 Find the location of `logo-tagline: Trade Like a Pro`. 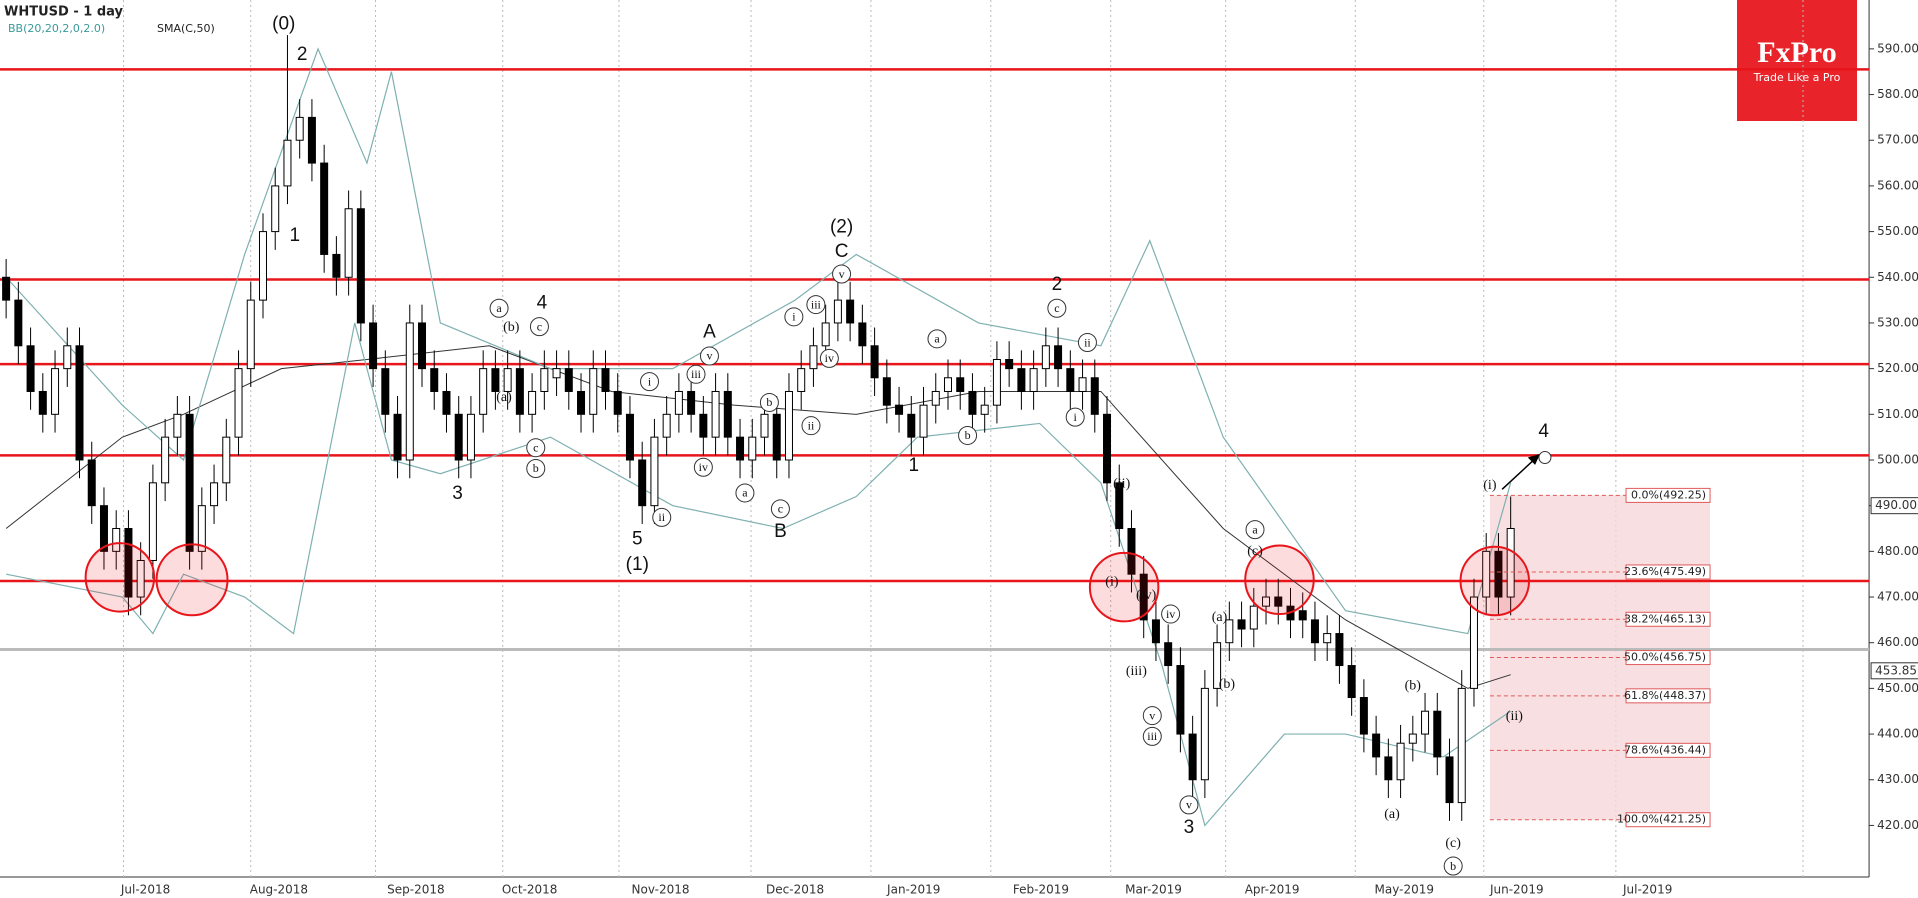

logo-tagline: Trade Like a Pro is located at coordinates (1797, 77).